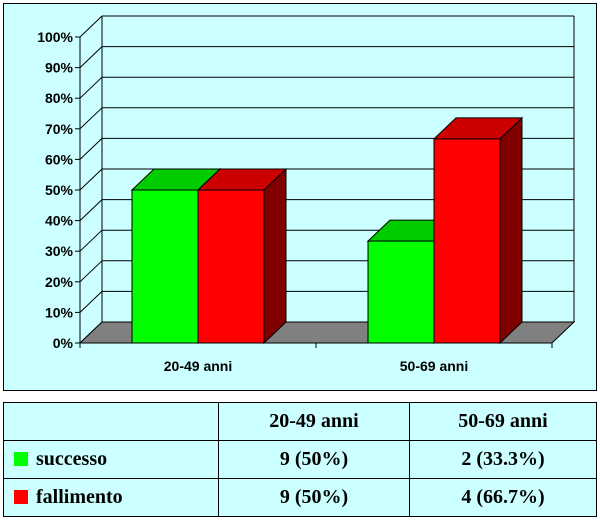  I want to click on table-header-row: 20-49 anni 50-69 anni, so click(300, 421).